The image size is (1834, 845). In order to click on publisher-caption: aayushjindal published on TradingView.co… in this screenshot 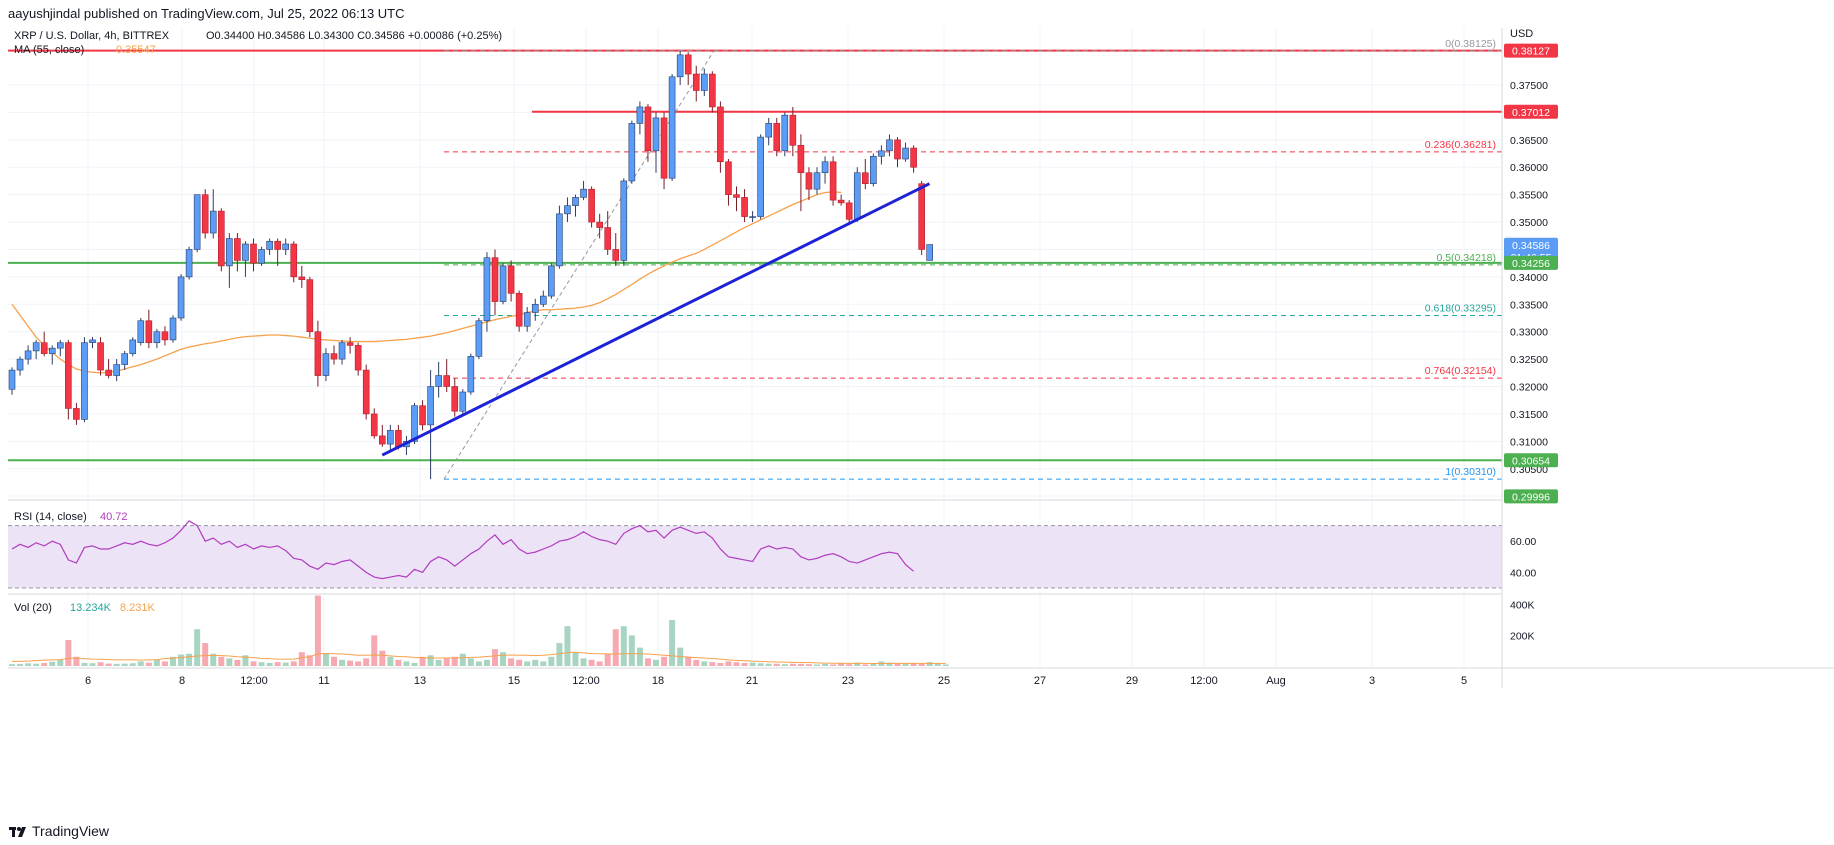, I will do `click(206, 13)`.